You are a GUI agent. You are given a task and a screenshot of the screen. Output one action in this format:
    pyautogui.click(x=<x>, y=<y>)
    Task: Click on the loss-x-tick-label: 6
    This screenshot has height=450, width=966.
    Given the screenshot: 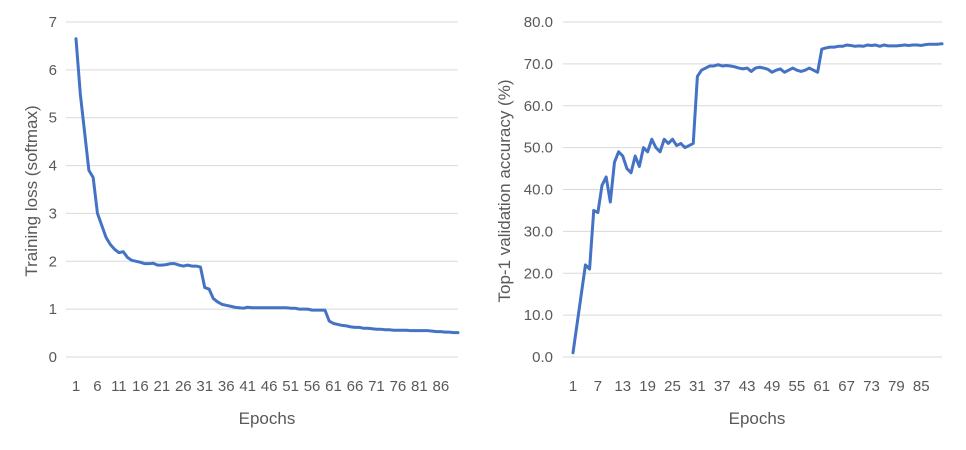 What is the action you would take?
    pyautogui.click(x=97, y=386)
    